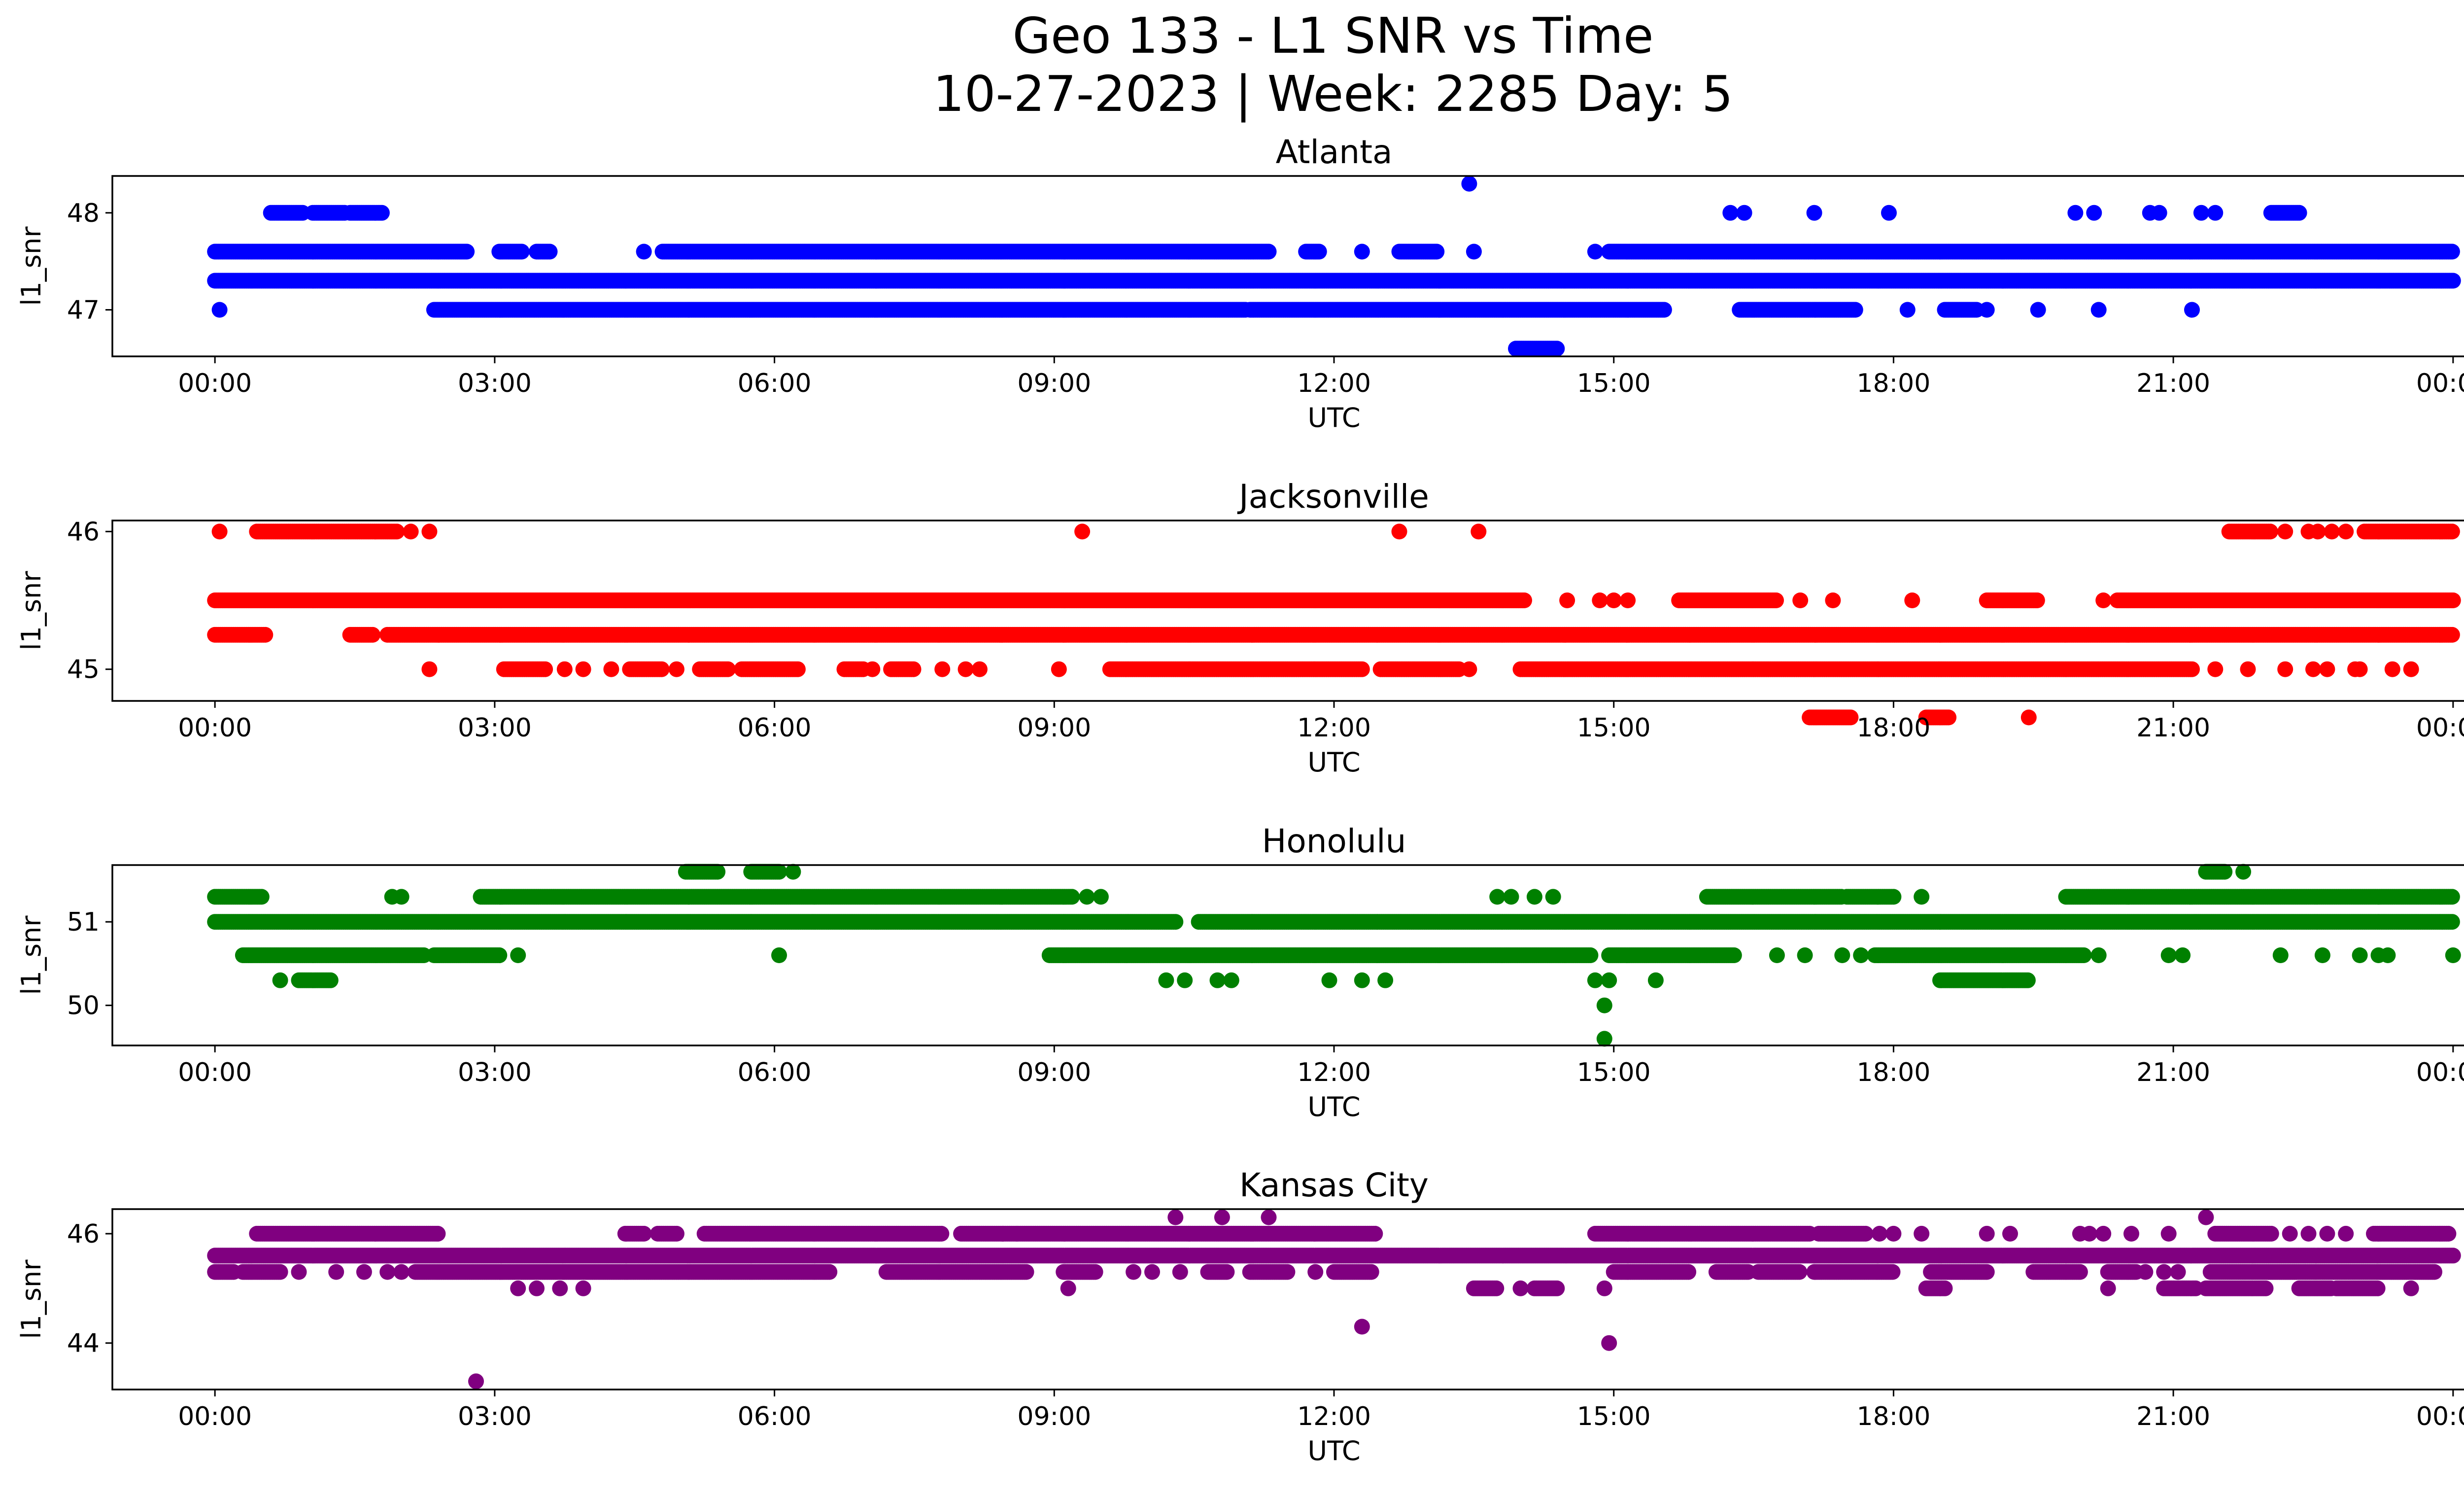 This screenshot has width=2464, height=1495. What do you see at coordinates (2173, 383) in the screenshot?
I see `x-tick-label: 21:00` at bounding box center [2173, 383].